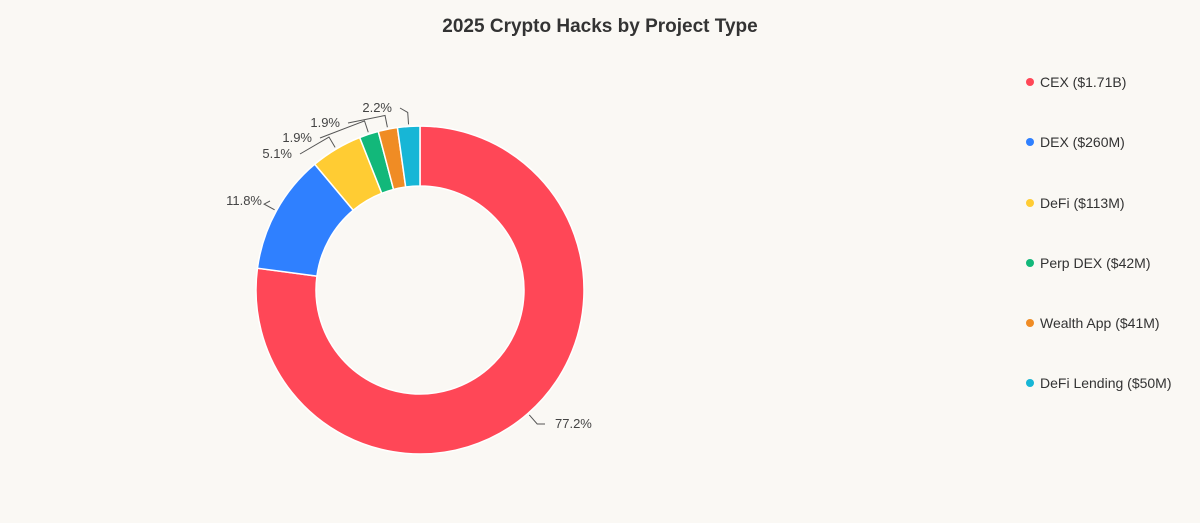  What do you see at coordinates (325, 122) in the screenshot?
I see `data-label-wealth-app: 1.9%` at bounding box center [325, 122].